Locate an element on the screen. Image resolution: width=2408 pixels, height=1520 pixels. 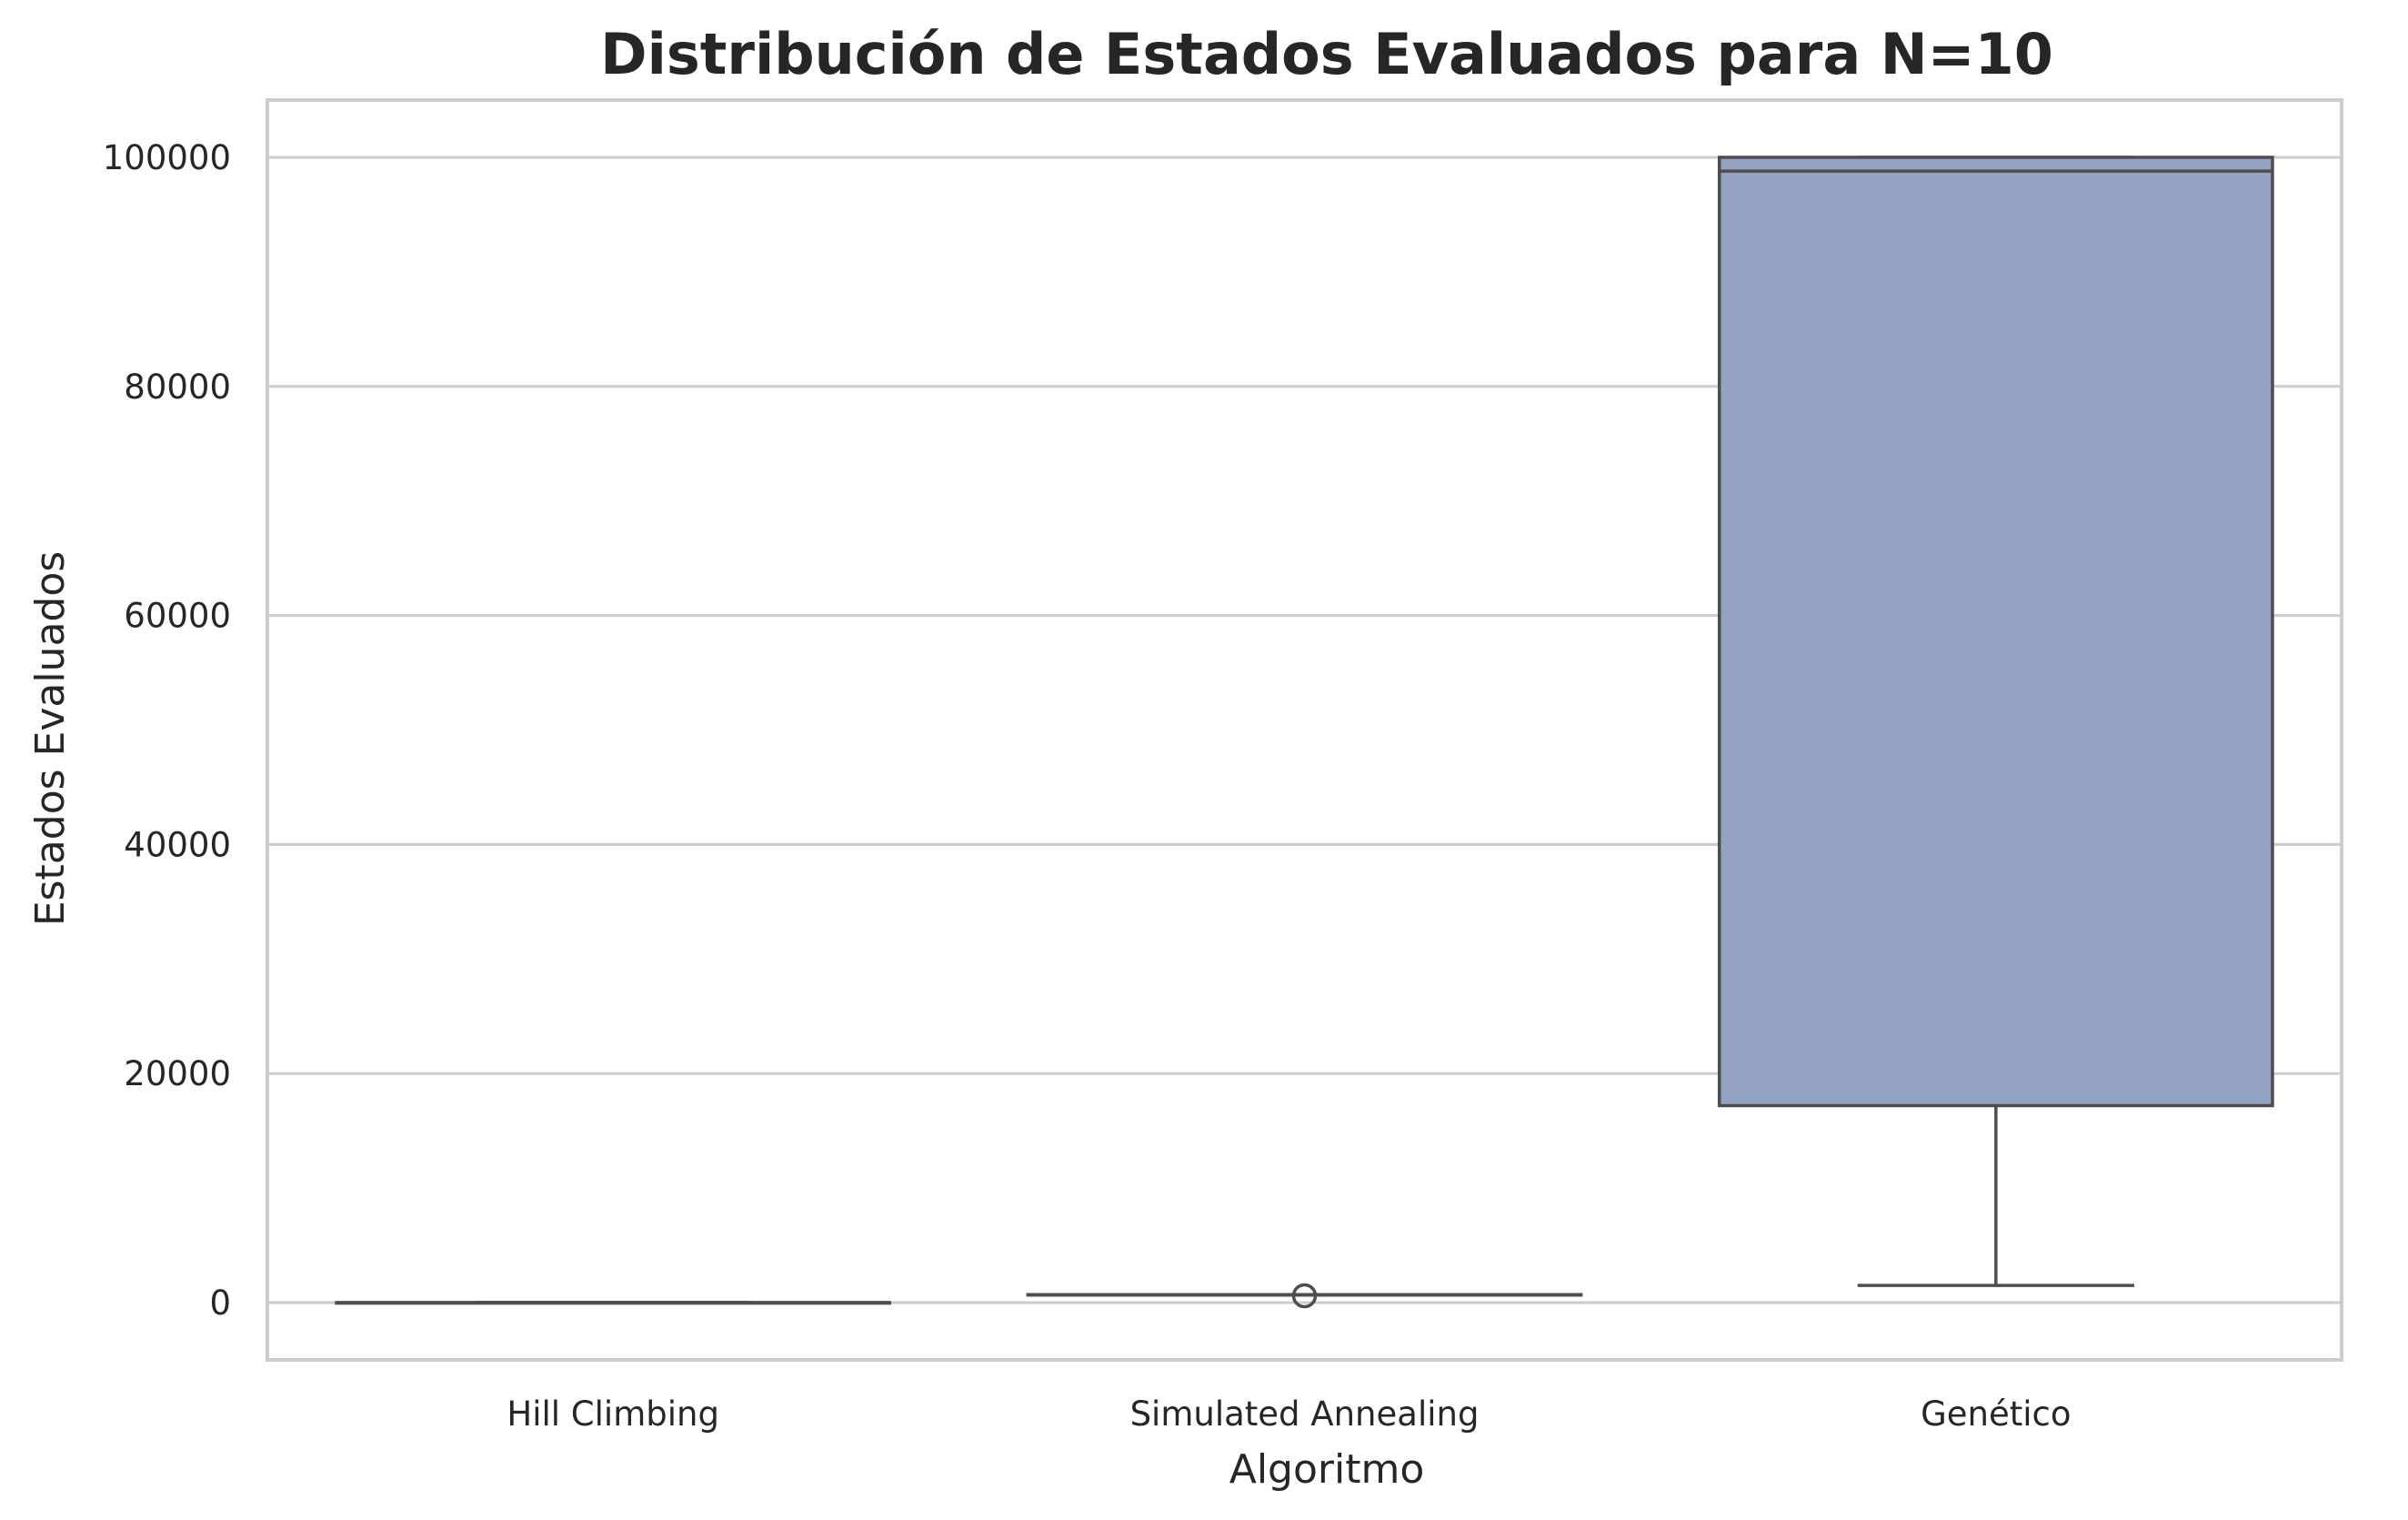
x-tick-labels: Hill Climbing Simulated Annealing Genético is located at coordinates (1289, 1414).